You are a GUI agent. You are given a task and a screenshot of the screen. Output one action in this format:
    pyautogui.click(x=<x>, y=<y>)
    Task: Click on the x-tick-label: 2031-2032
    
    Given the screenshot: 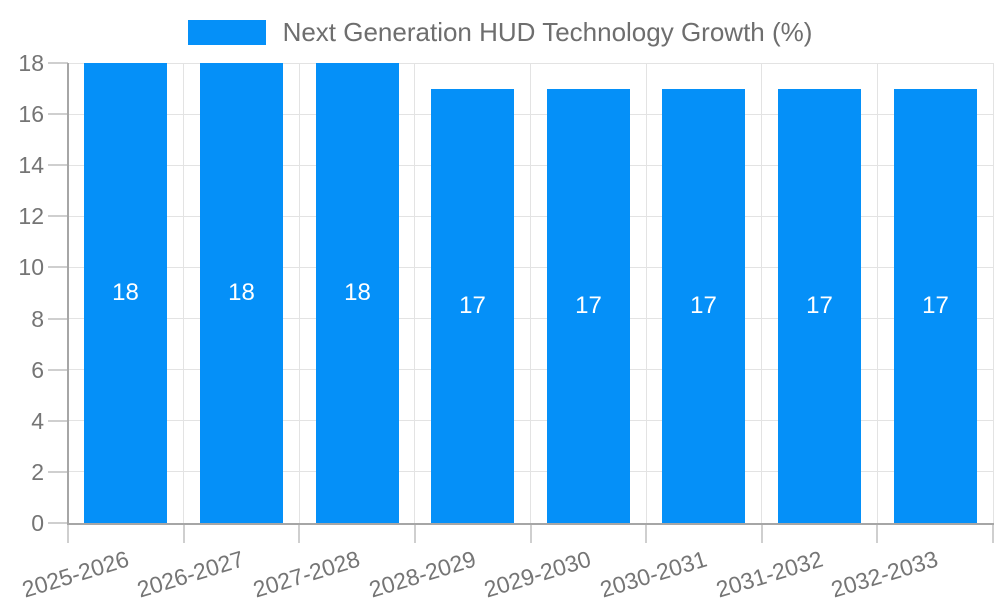 What is the action you would take?
    pyautogui.click(x=769, y=572)
    